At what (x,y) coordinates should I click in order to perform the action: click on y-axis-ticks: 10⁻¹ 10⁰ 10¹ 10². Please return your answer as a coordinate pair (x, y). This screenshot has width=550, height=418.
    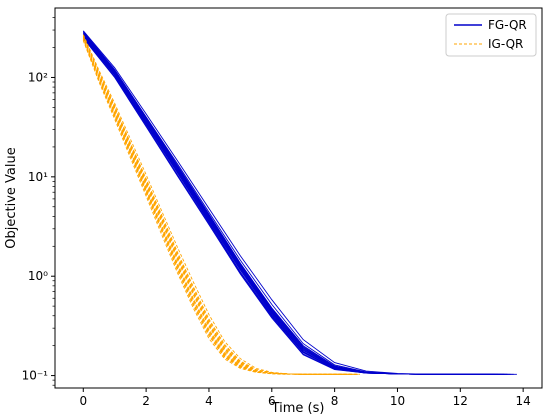
    Looking at the image, I should click on (38, 201).